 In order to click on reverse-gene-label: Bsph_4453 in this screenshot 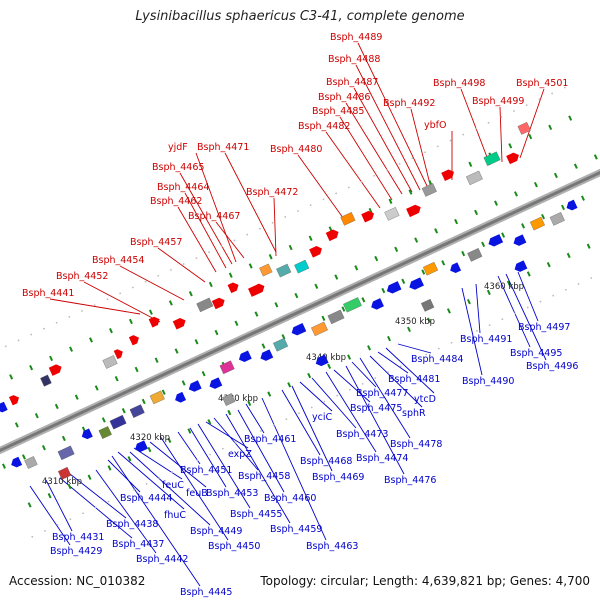, I will do `click(232, 493)`.